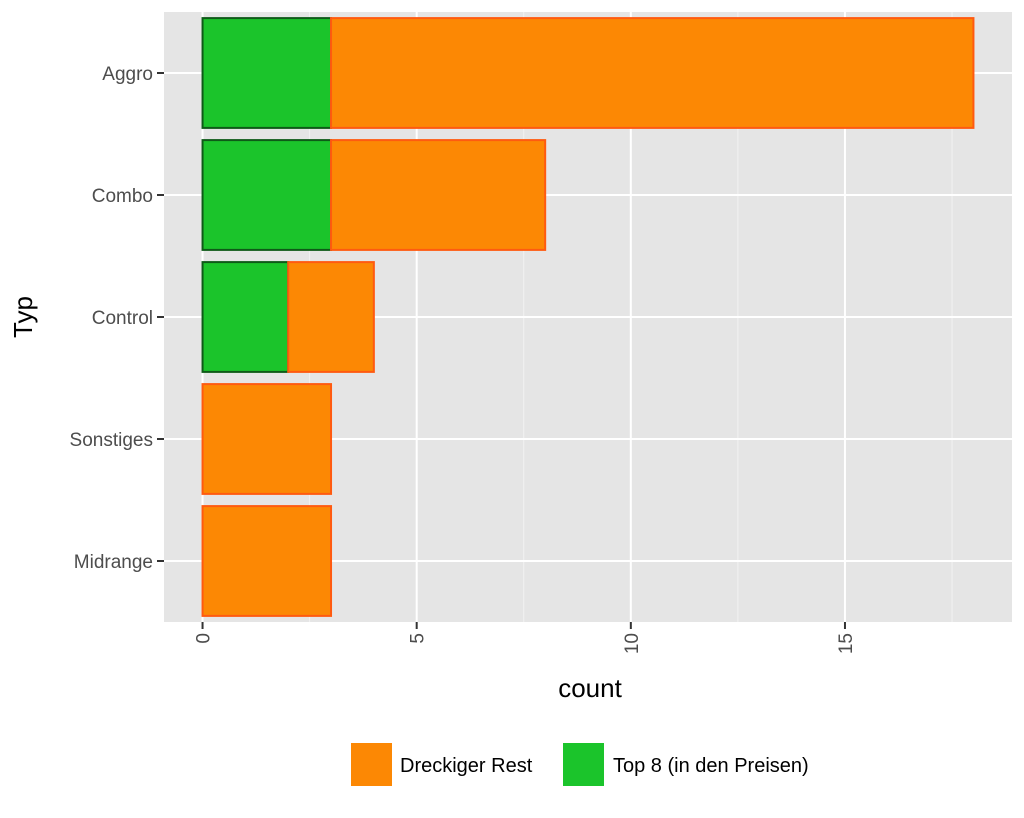  I want to click on legend: Dreckiger Rest Top 8 (in den Preisen), so click(580, 764).